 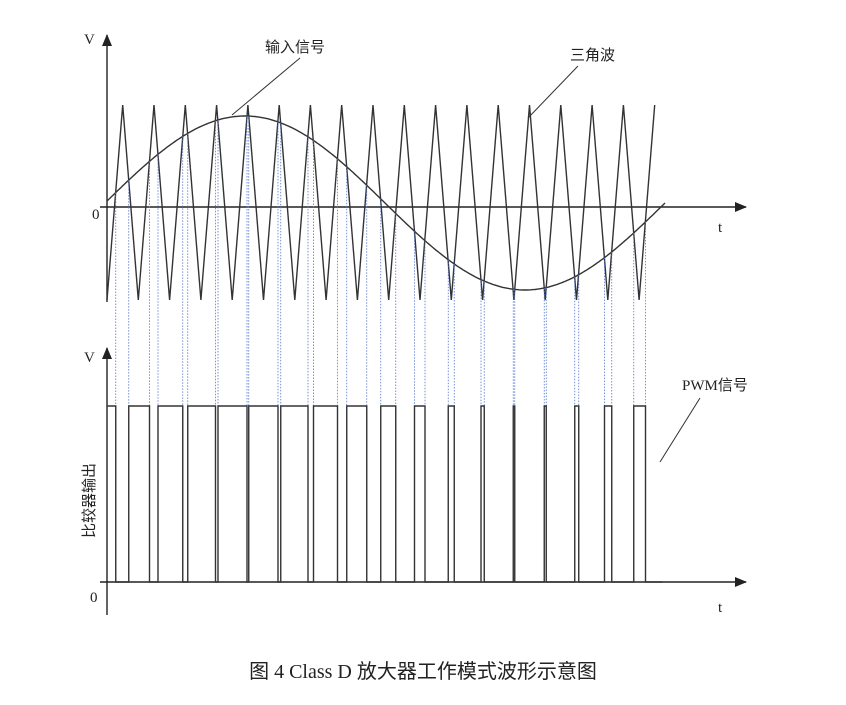 What do you see at coordinates (89, 500) in the screenshot?
I see `side-label: 比较器输出` at bounding box center [89, 500].